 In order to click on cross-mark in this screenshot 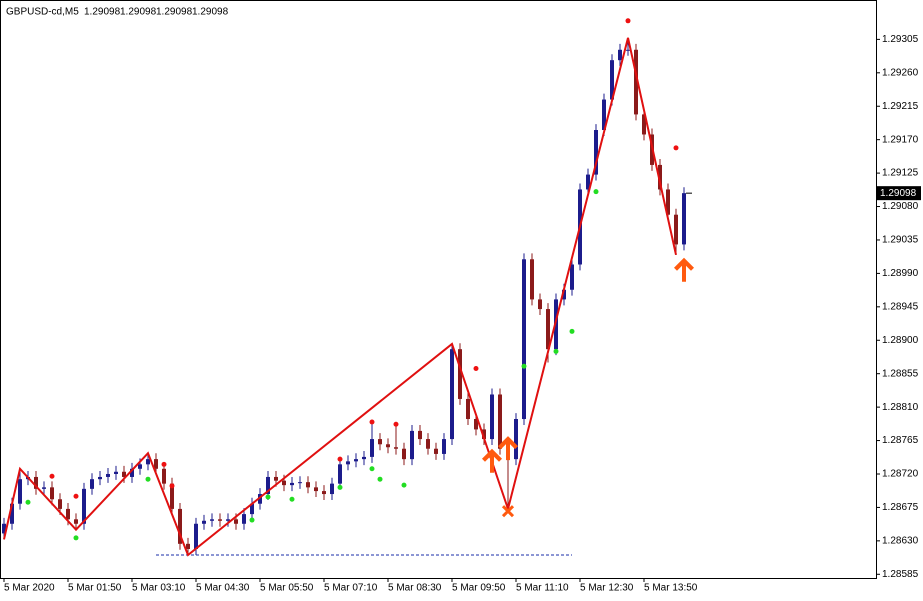, I will do `click(508, 511)`.